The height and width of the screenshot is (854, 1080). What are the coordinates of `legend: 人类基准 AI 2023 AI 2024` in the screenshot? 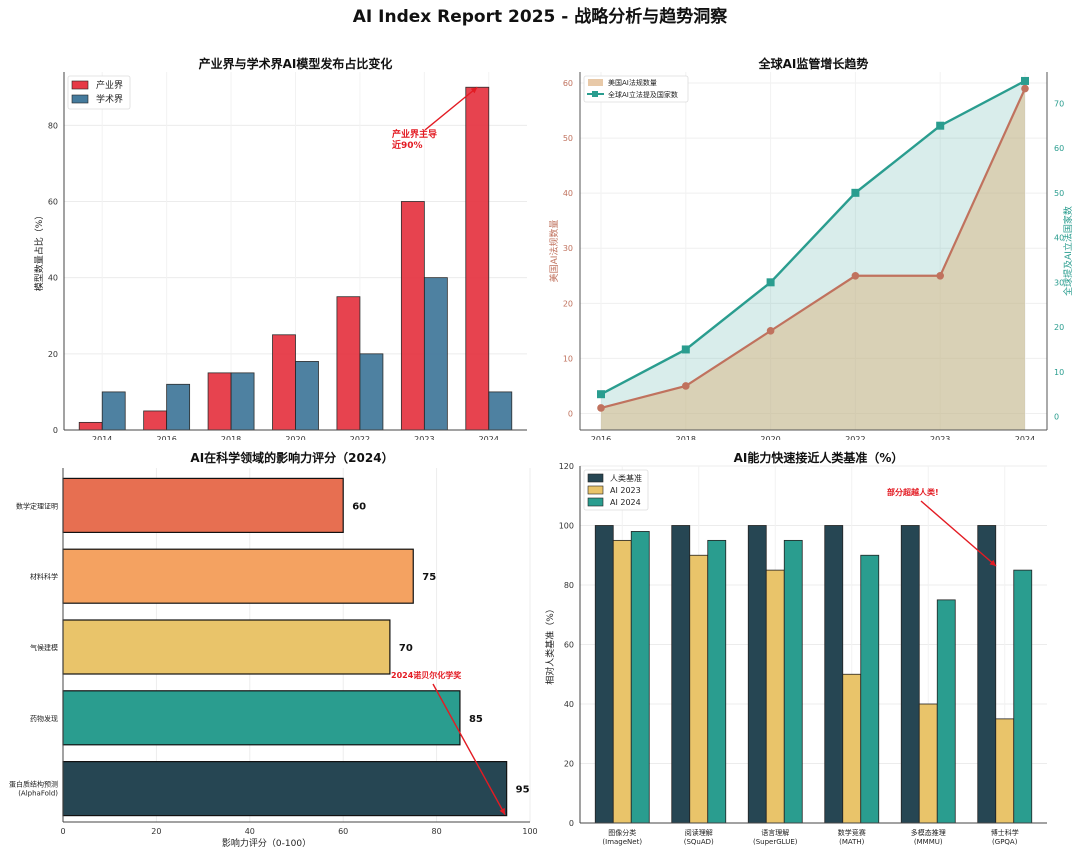 It's located at (616, 490).